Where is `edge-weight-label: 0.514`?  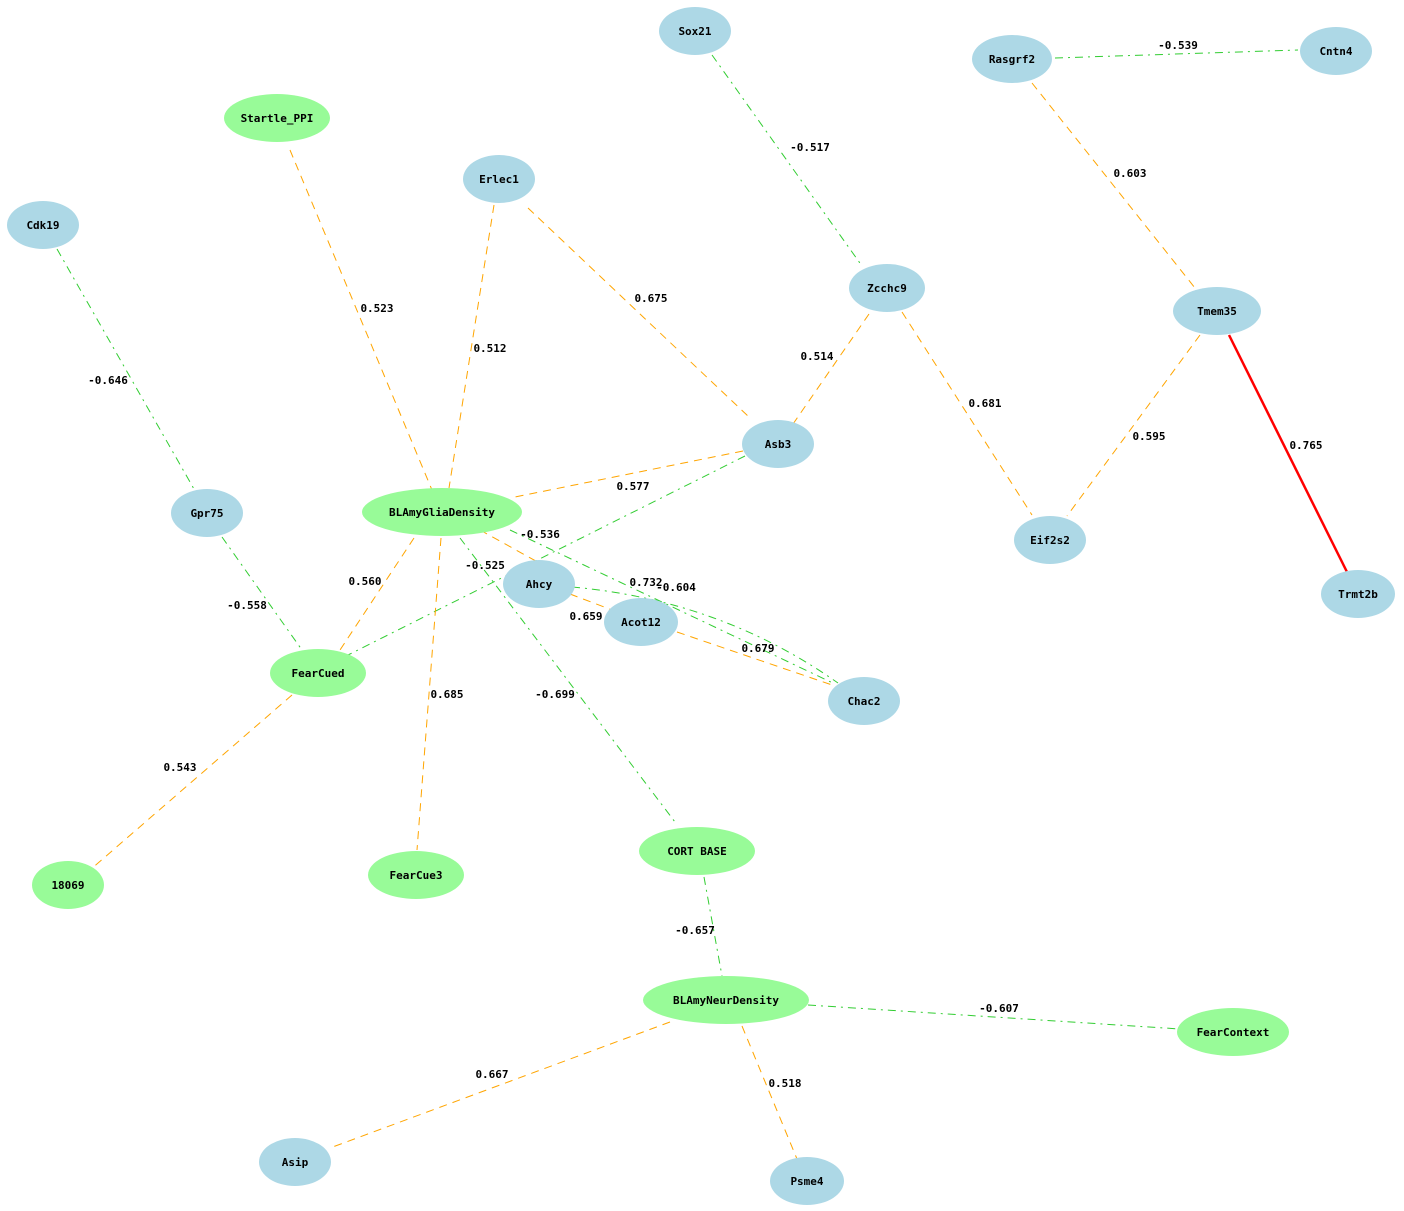 edge-weight-label: 0.514 is located at coordinates (816, 356).